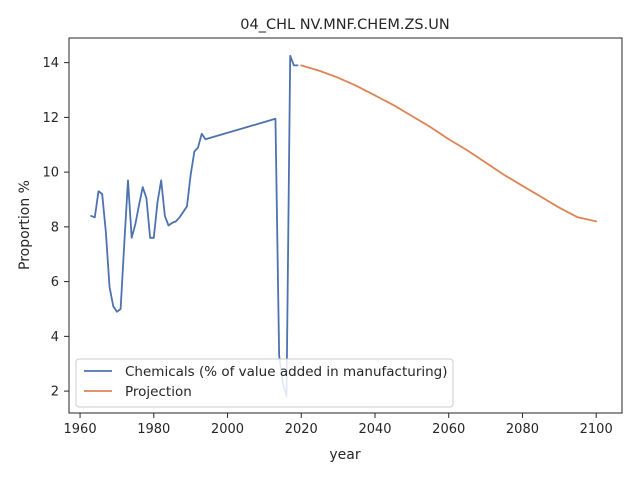 The height and width of the screenshot is (480, 640). What do you see at coordinates (153, 429) in the screenshot?
I see `x-tick-label: 1980` at bounding box center [153, 429].